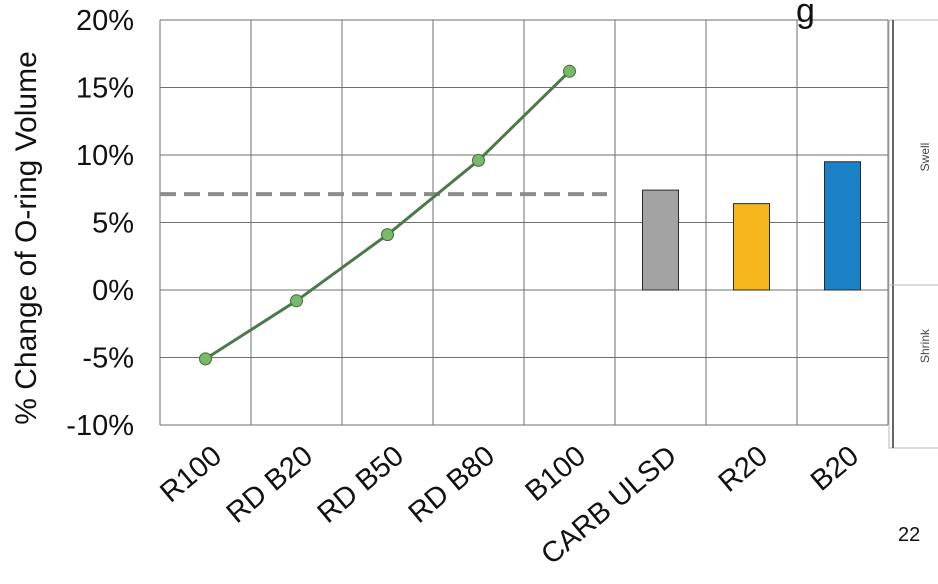 This screenshot has height=584, width=938. I want to click on y-axis-label: % Change of O-ring Volume, so click(26, 238).